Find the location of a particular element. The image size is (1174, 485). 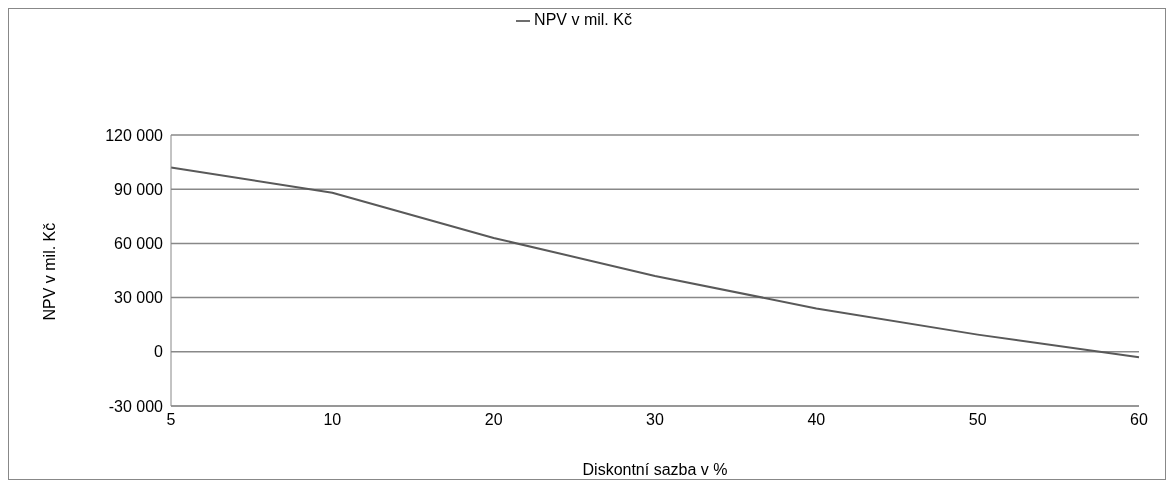

y-axis-title: NPV v mil. Kč is located at coordinates (49, 271).